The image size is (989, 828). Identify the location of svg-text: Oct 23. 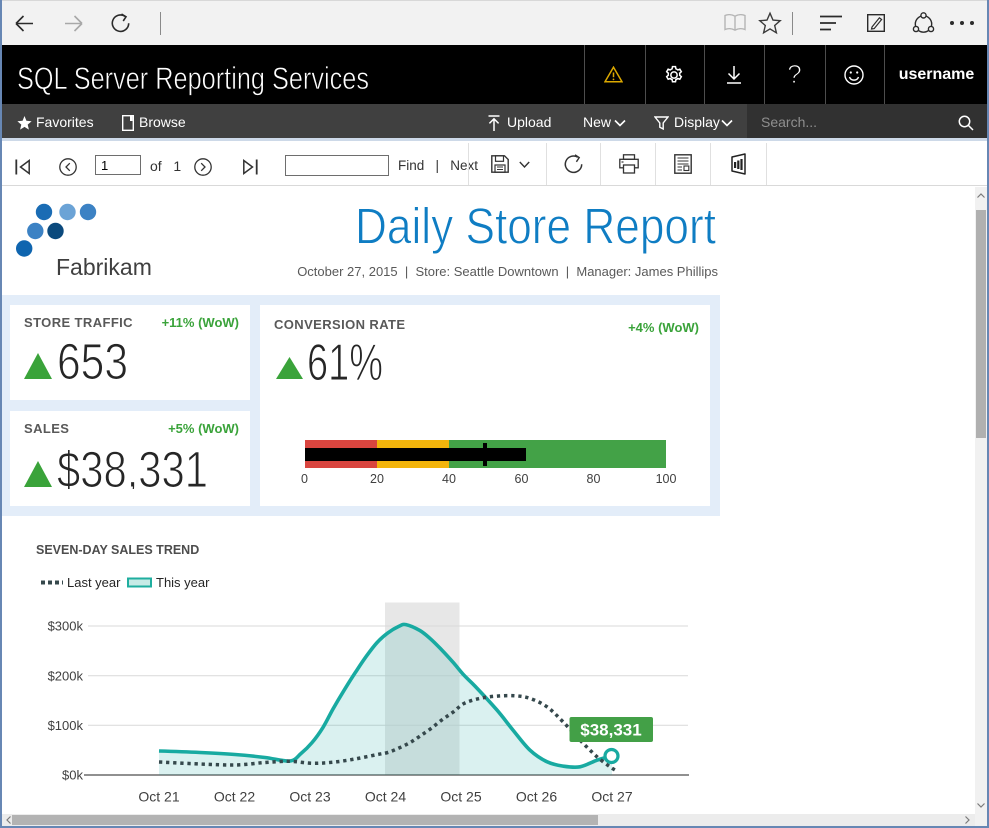
(309, 797).